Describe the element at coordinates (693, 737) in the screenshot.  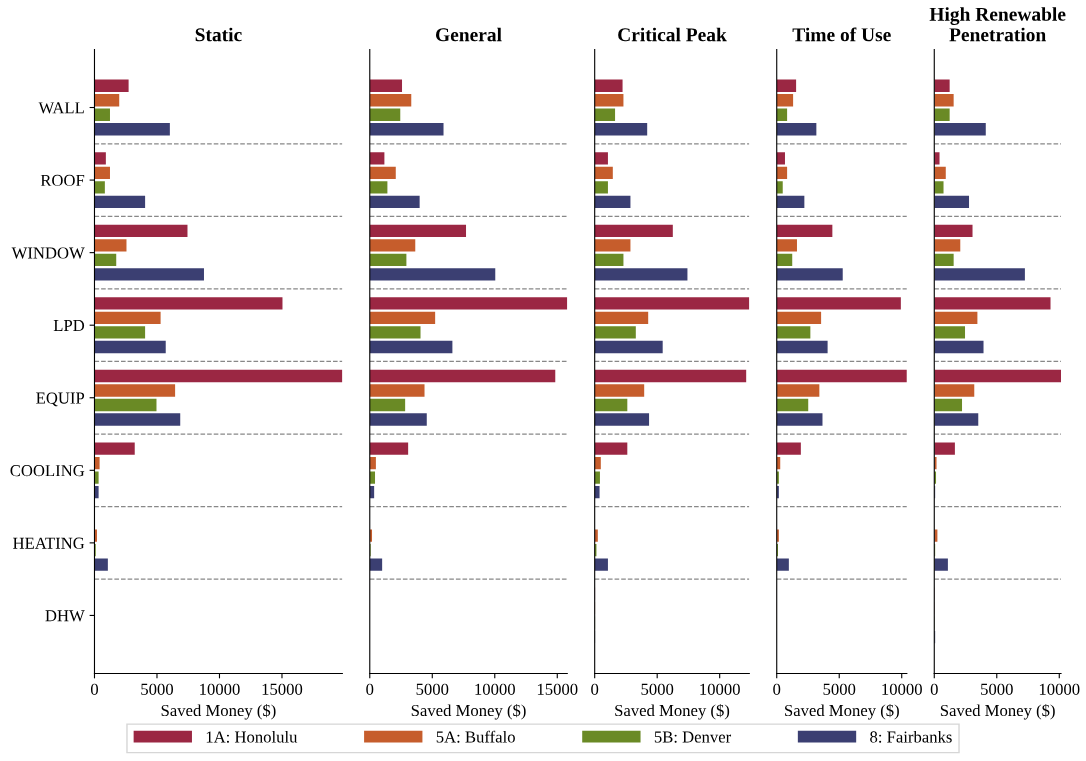
I see `legend-label: 5B: Denver` at that location.